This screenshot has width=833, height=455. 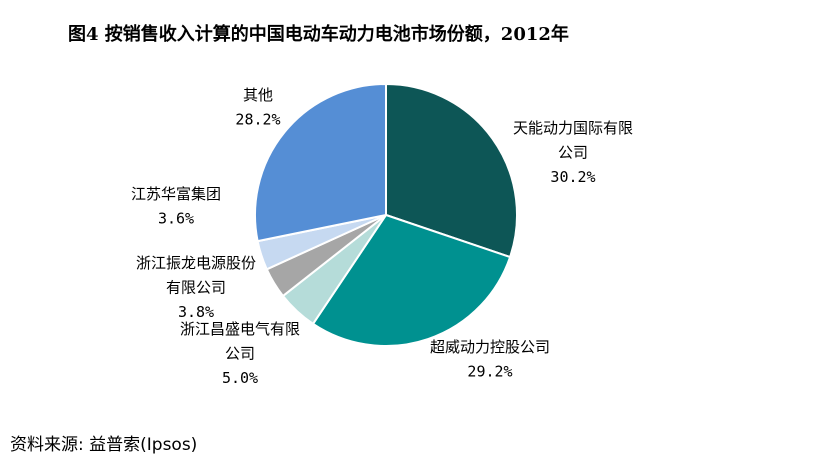 What do you see at coordinates (176, 219) in the screenshot?
I see `slice-value-label: 3.6%` at bounding box center [176, 219].